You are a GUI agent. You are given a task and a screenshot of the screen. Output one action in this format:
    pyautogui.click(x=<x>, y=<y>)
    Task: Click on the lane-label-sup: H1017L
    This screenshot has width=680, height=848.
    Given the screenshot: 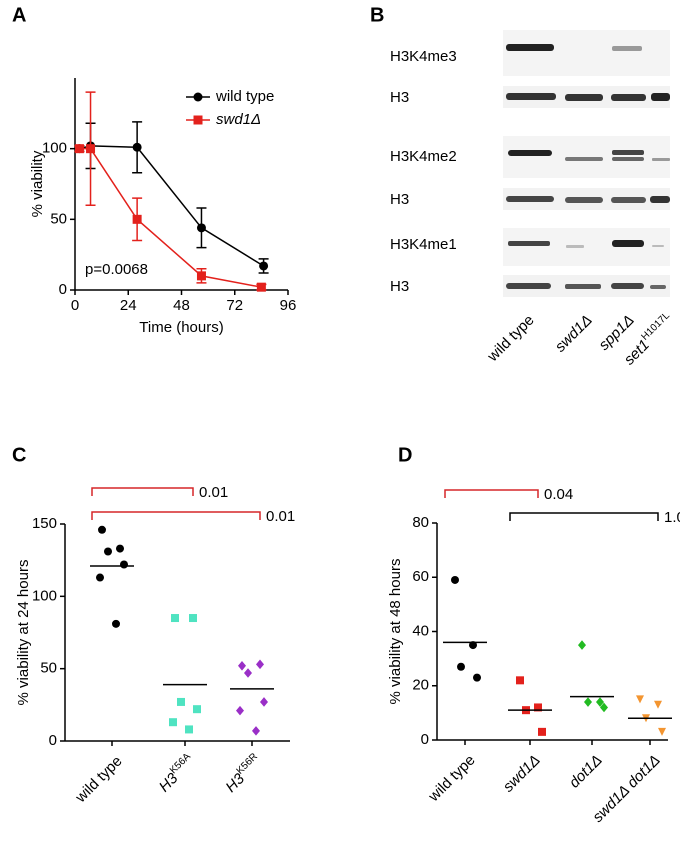 What is the action you would take?
    pyautogui.click(x=655, y=326)
    